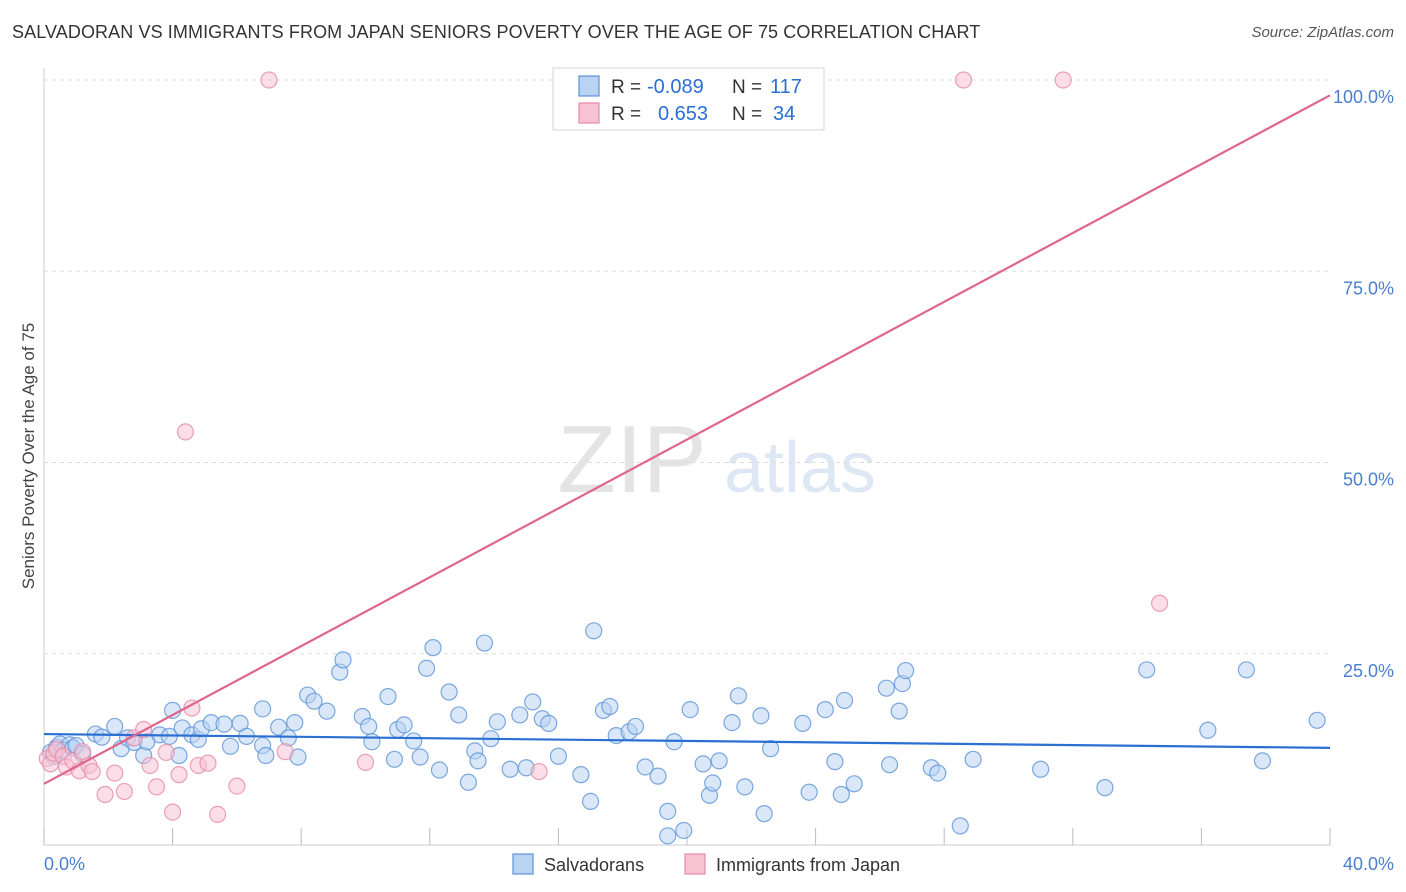  Describe the element at coordinates (687, 740) in the screenshot. I see `trendline-salvadorans` at that location.